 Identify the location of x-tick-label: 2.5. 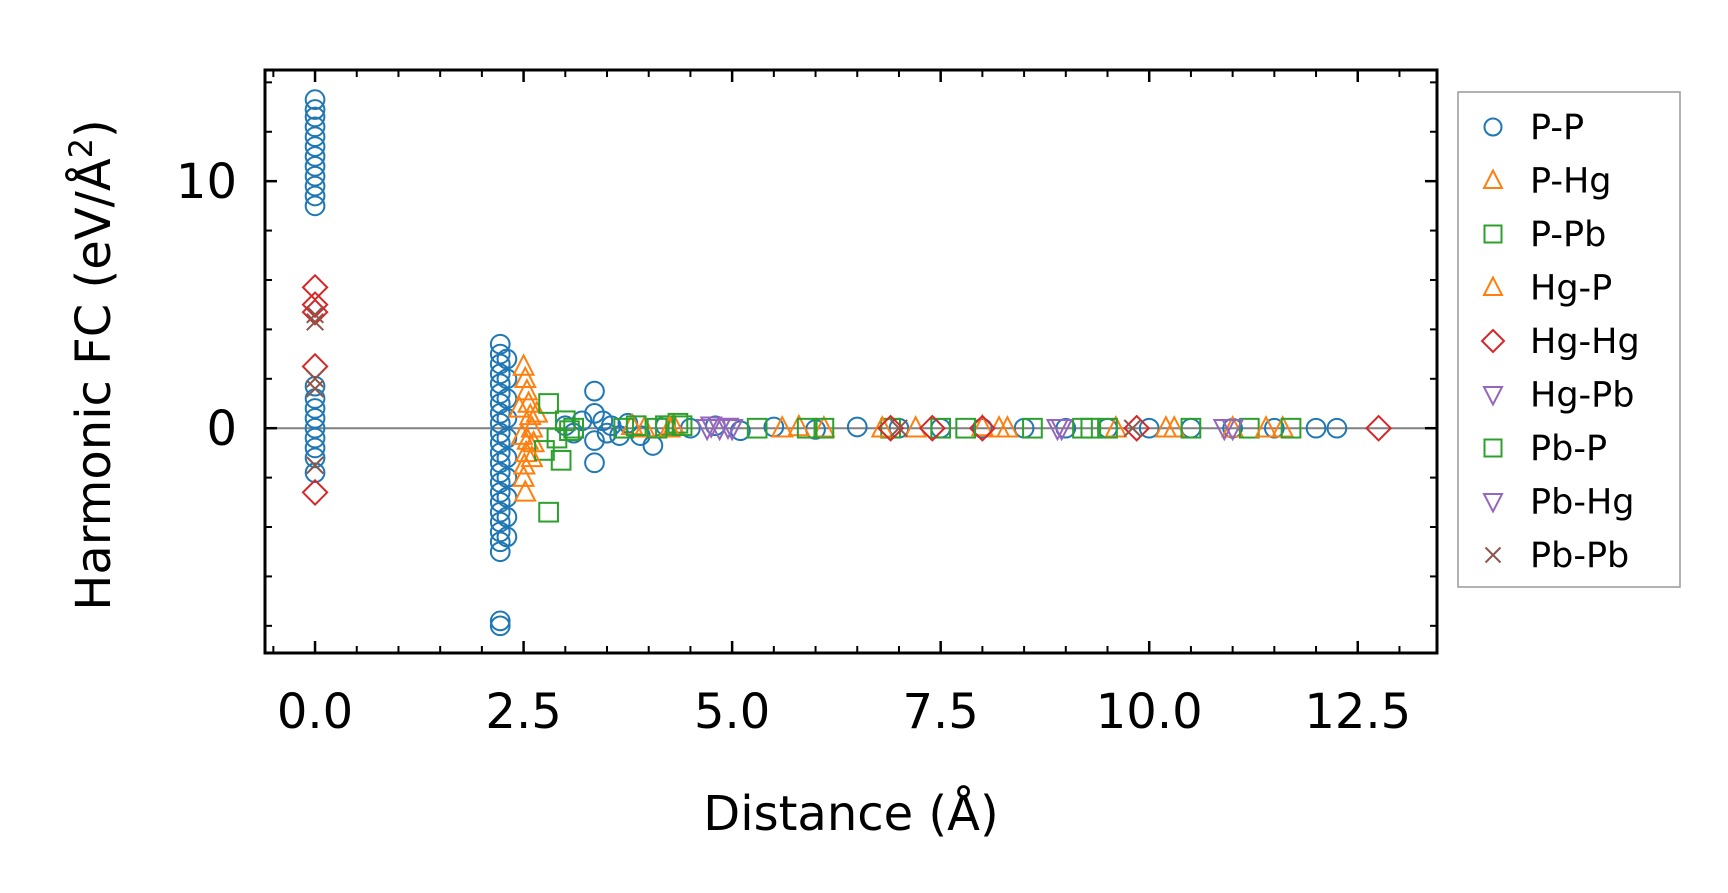
(523, 712).